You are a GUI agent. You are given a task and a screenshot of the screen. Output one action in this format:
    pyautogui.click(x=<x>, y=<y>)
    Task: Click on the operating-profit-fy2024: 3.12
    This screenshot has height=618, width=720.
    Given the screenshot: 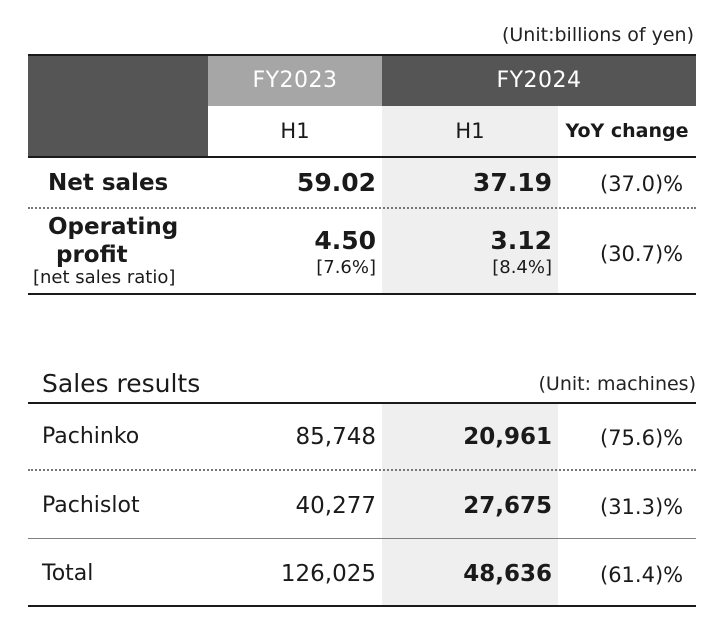 What is the action you would take?
    pyautogui.click(x=521, y=240)
    